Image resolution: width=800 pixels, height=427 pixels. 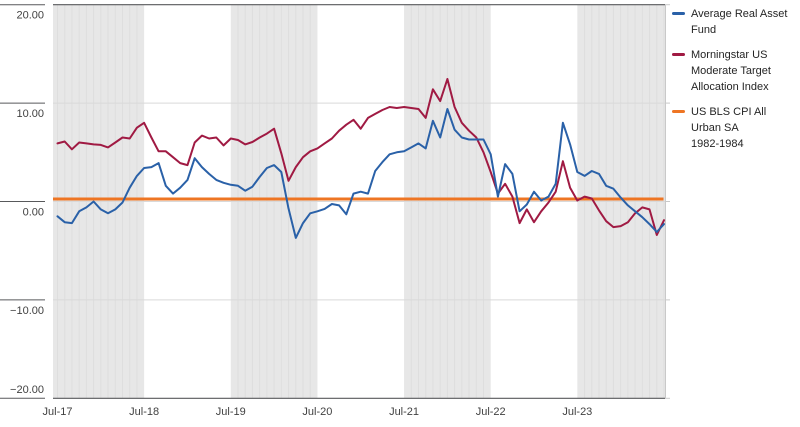 I want to click on legend-label: US BLS CPI All Urban SA 1982-1984, so click(x=728, y=128).